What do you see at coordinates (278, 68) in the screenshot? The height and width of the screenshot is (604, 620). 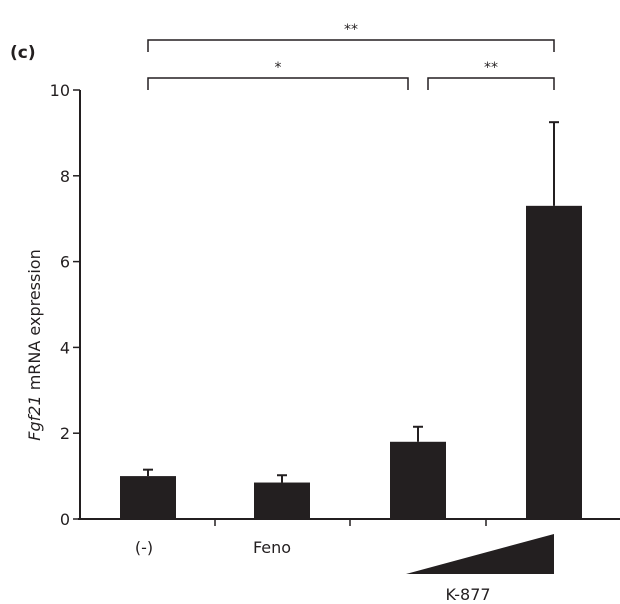 I see `significance-label: *` at bounding box center [278, 68].